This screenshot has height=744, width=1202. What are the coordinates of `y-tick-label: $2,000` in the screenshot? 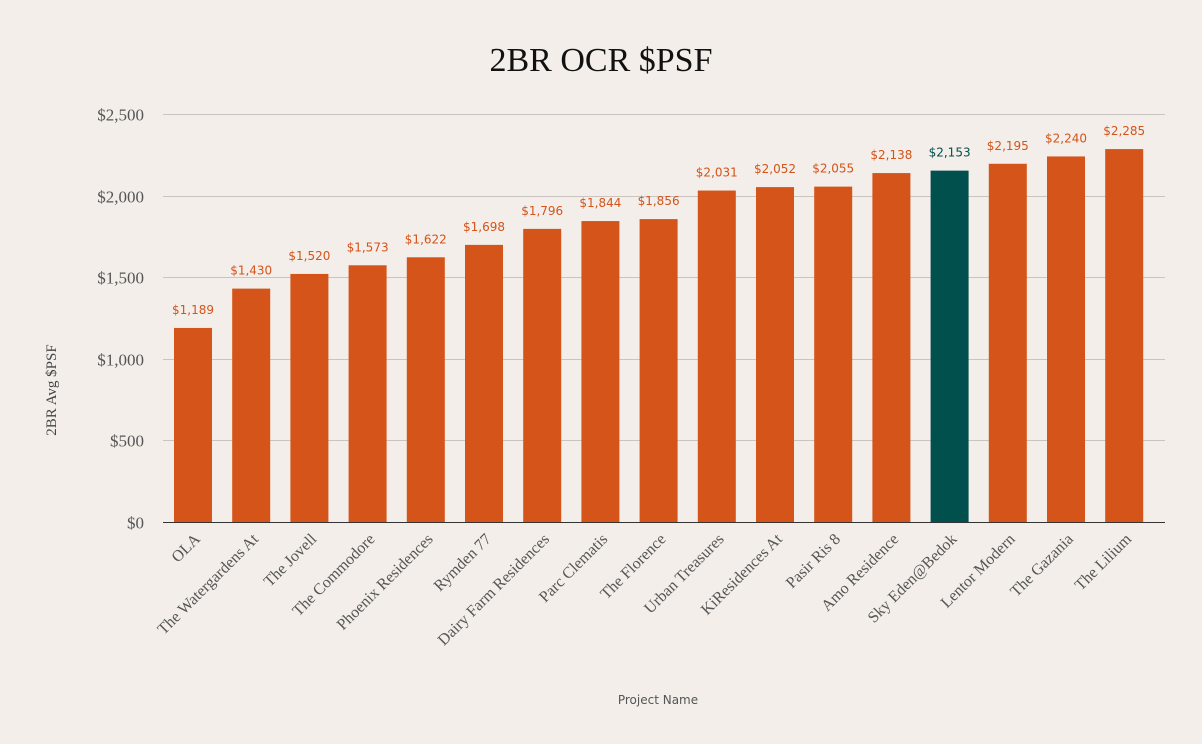 It's located at (120, 197).